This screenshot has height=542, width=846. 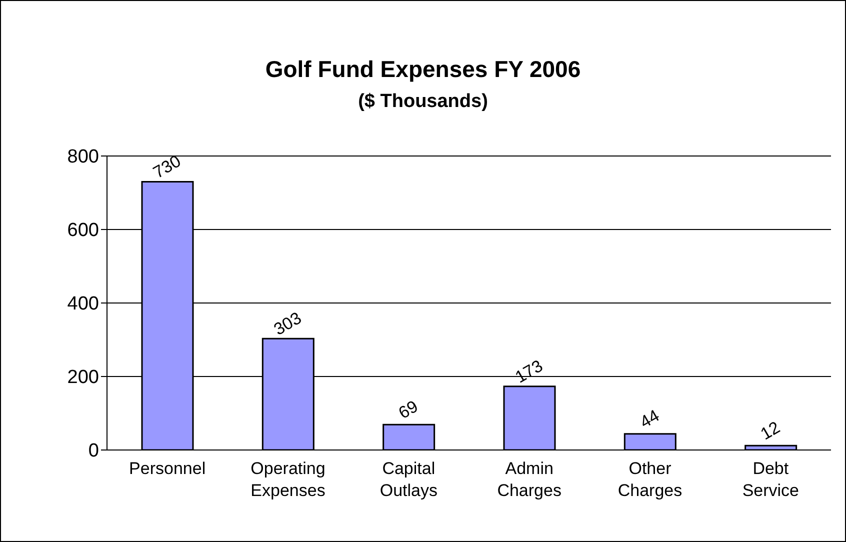 I want to click on data-label: 173, so click(x=529, y=371).